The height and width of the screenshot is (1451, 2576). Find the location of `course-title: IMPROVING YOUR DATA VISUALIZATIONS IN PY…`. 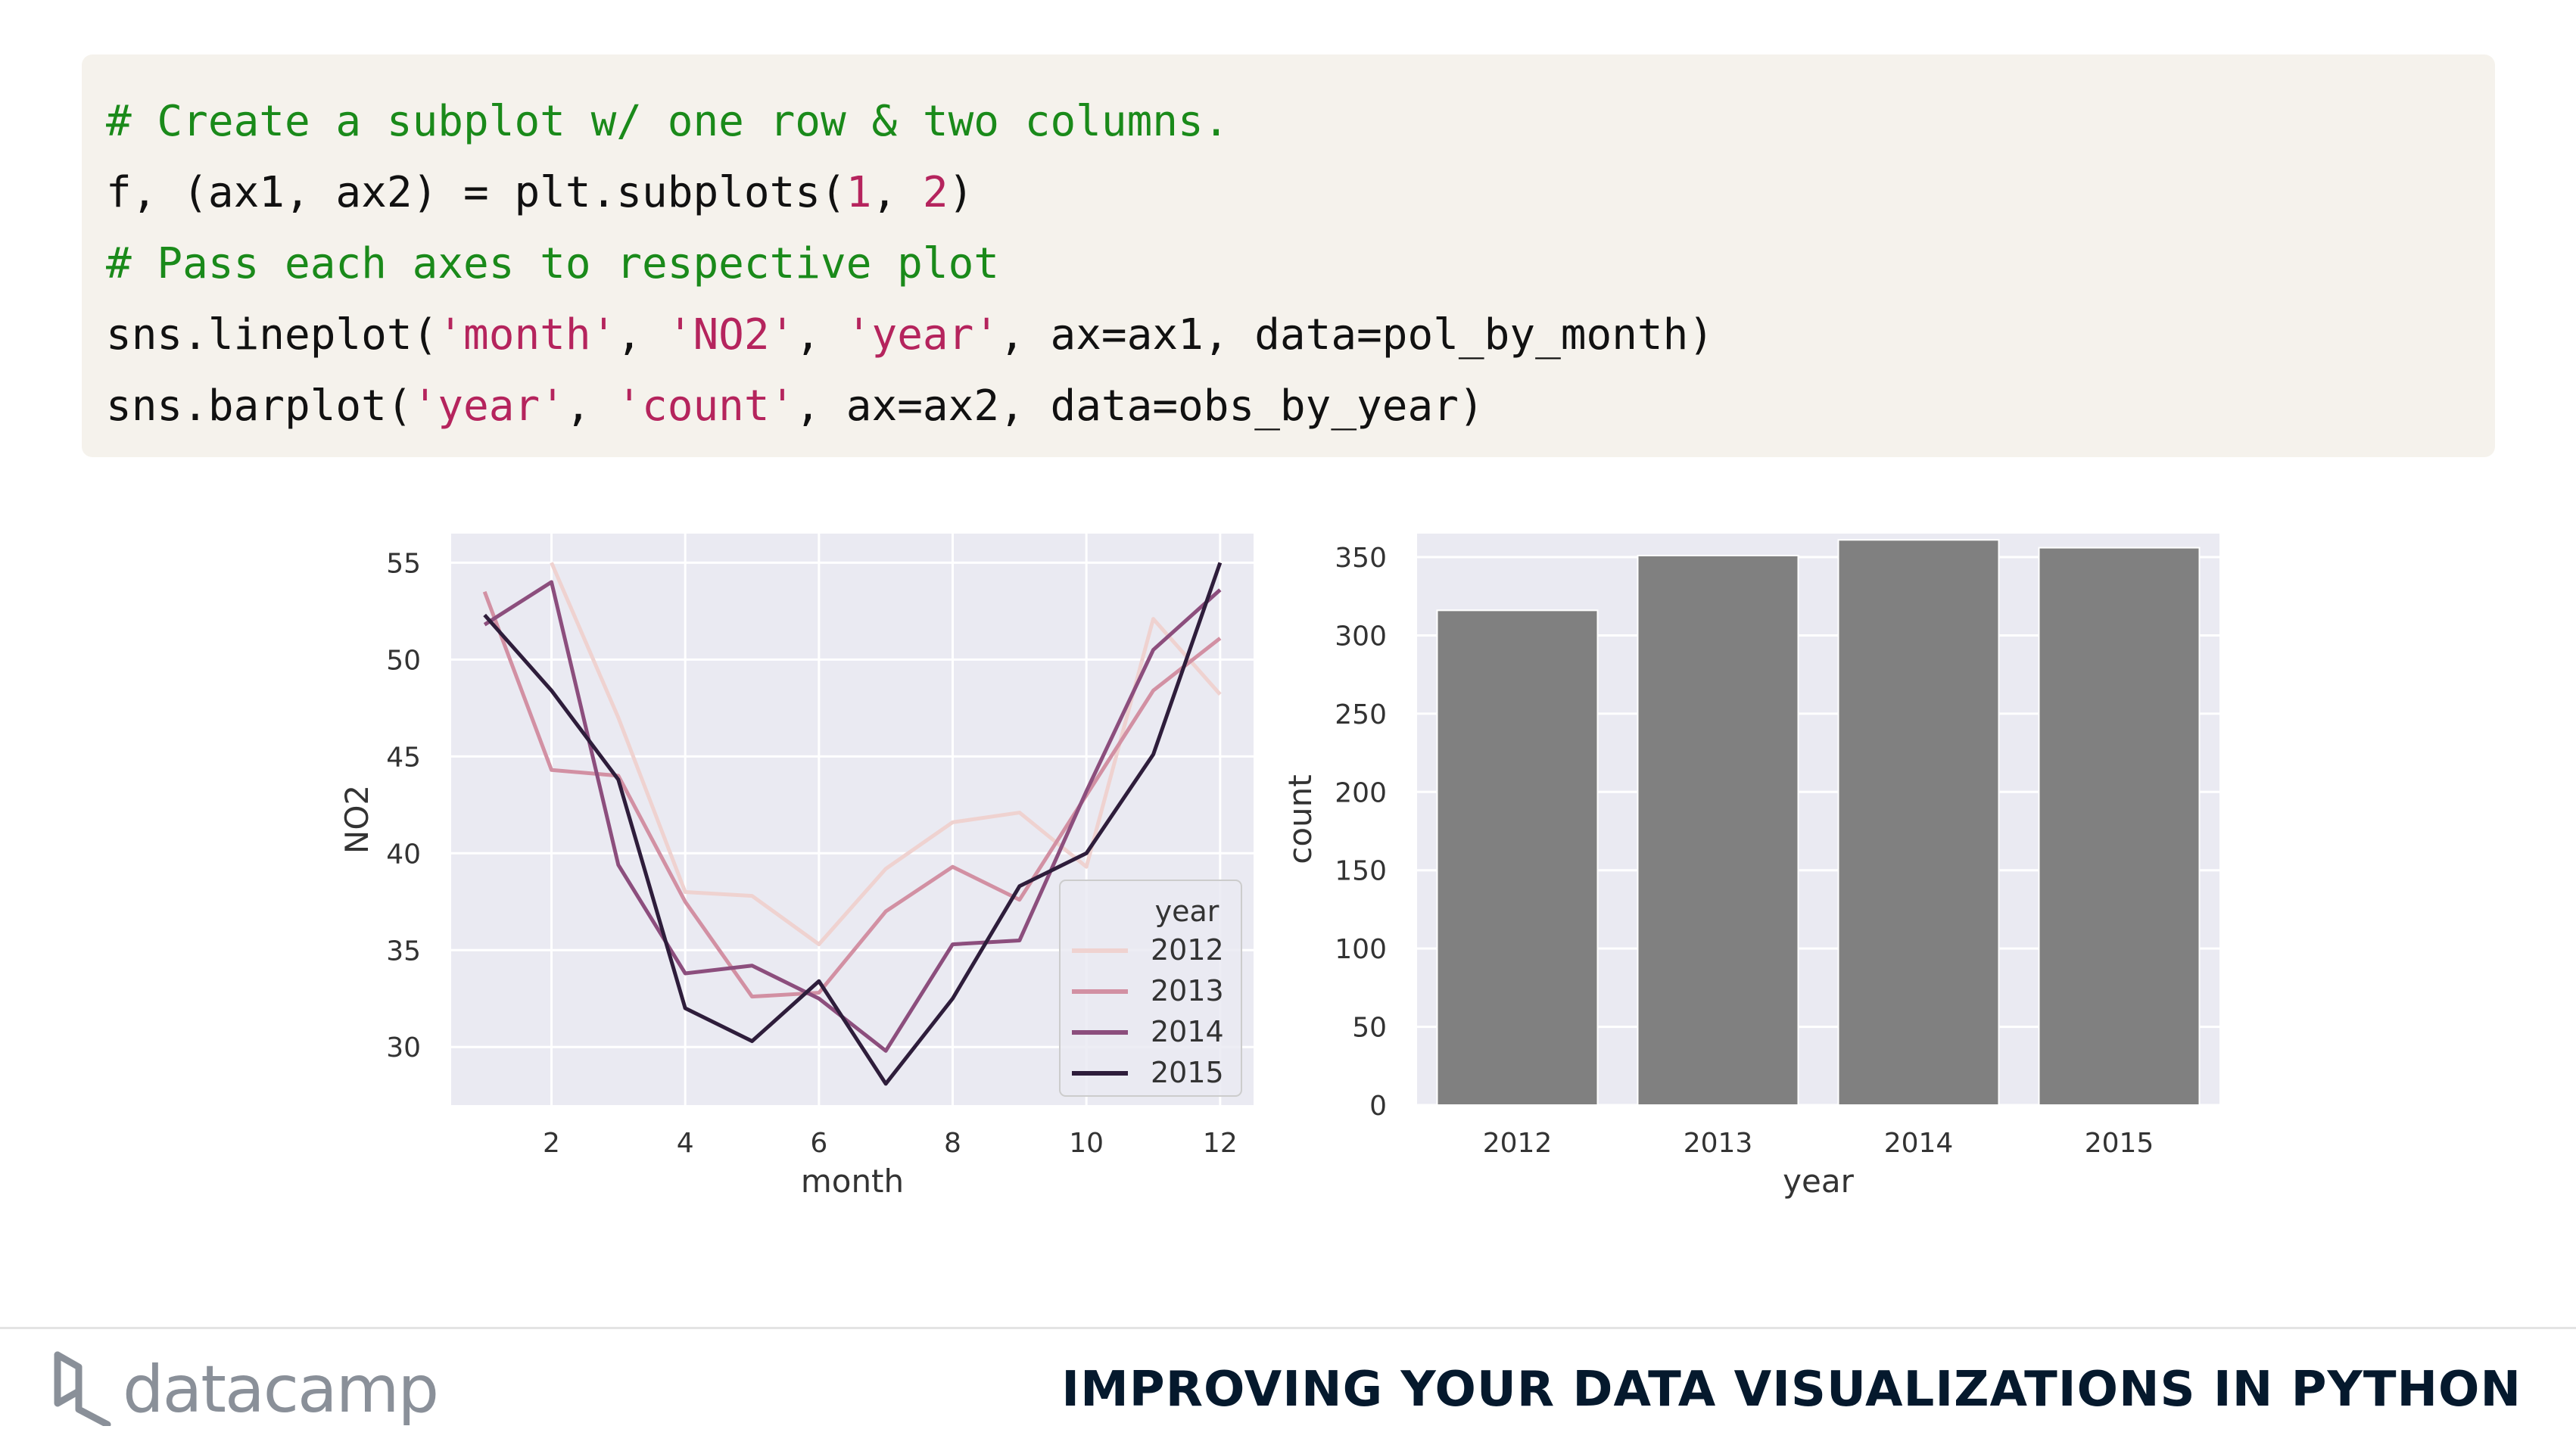

course-title: IMPROVING YOUR DATA VISUALIZATIONS IN PY… is located at coordinates (1791, 1390).